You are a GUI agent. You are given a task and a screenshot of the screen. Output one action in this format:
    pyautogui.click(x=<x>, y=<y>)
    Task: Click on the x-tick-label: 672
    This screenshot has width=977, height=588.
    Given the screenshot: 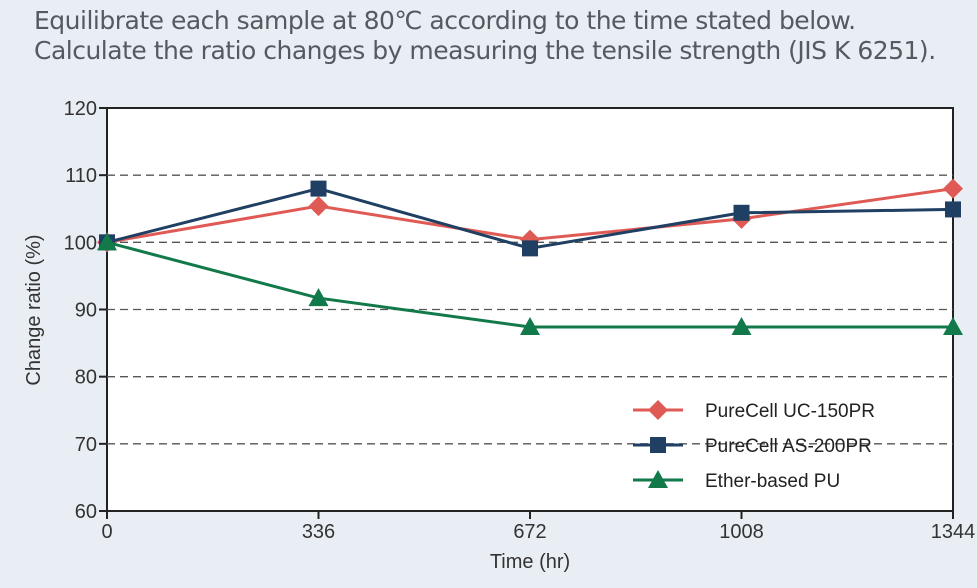 What is the action you would take?
    pyautogui.click(x=529, y=532)
    